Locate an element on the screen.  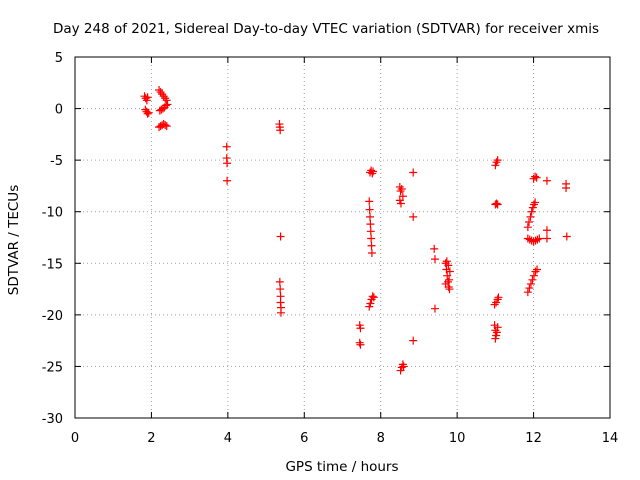
x-tick-label: 4 is located at coordinates (228, 438).